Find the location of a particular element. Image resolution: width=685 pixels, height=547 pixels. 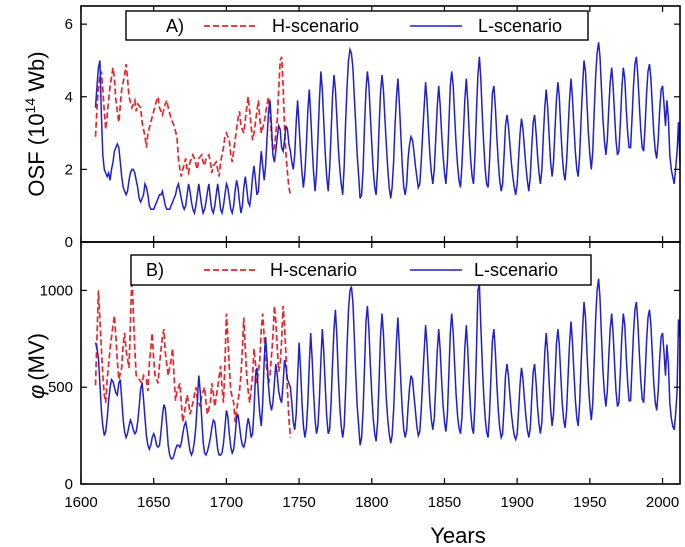

panel-b-y-axis-title-main: (MV) is located at coordinates (36, 357).